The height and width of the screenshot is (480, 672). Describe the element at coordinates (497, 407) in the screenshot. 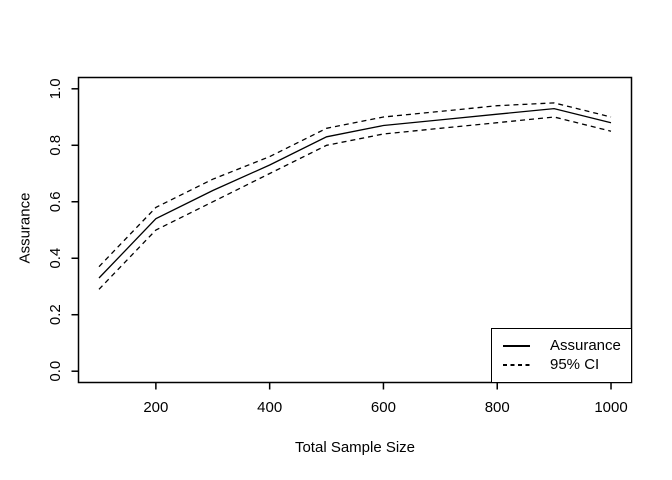

I see `x-axis-tick-label: 800` at that location.